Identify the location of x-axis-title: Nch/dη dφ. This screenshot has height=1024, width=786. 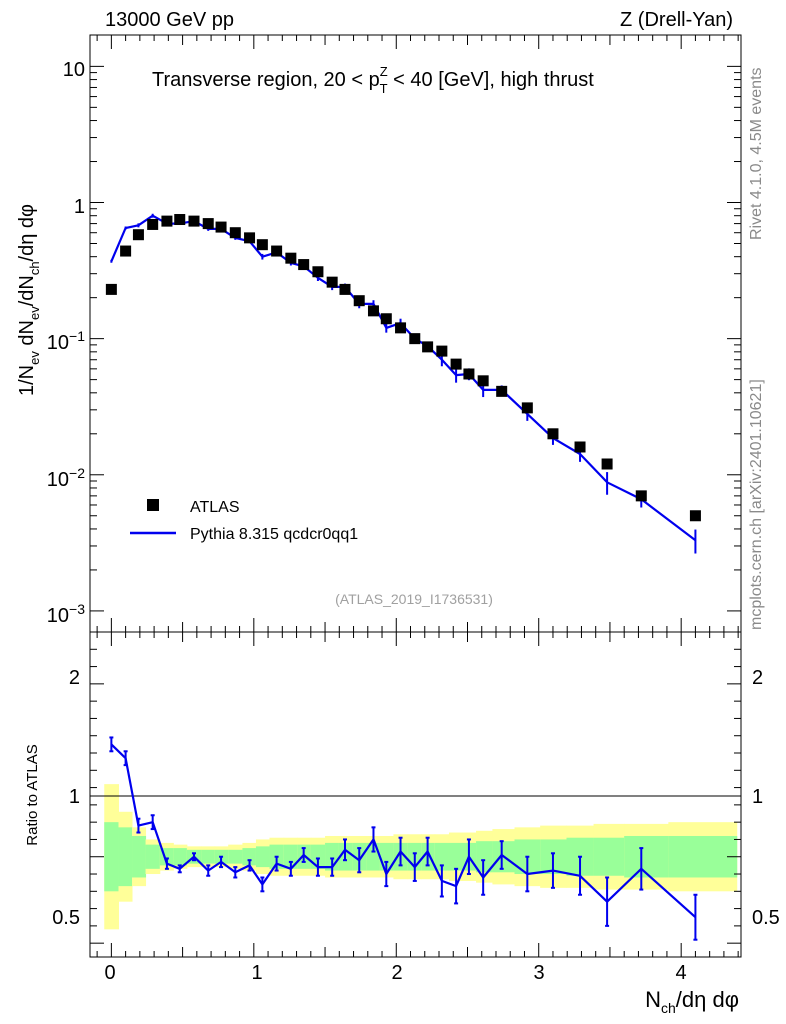
(692, 1001).